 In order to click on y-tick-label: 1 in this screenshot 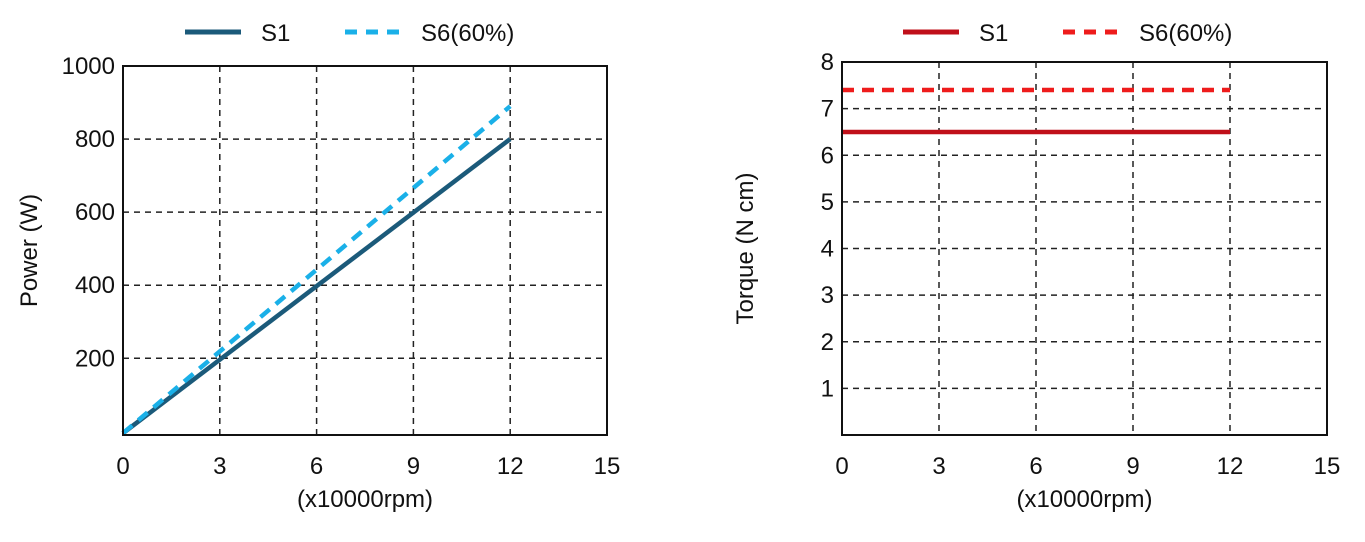, I will do `click(827, 388)`.